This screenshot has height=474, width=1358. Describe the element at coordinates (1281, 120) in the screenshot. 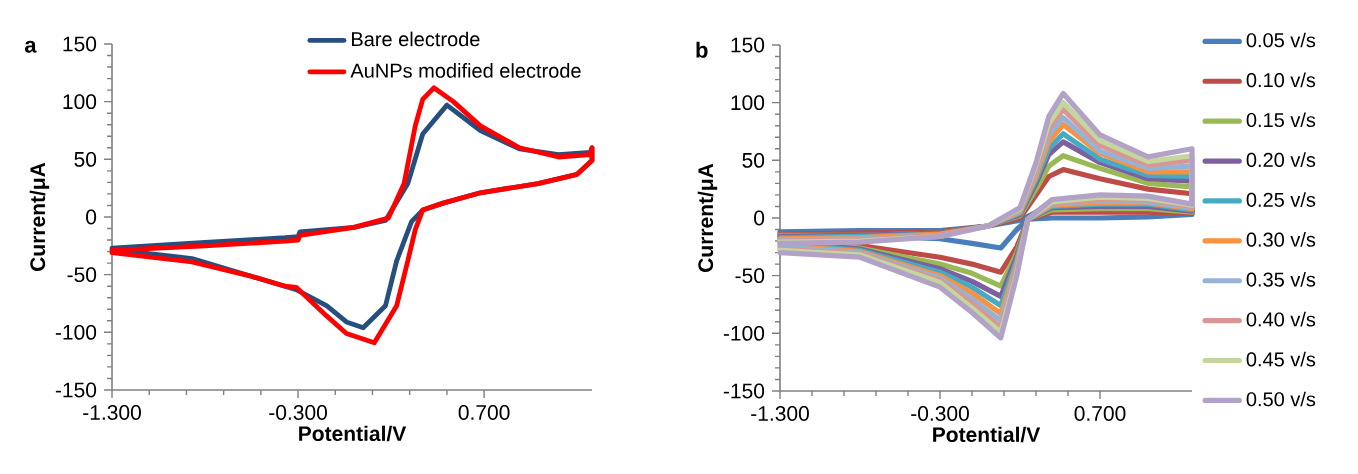

I see `legend-label: 0.15 v/s` at that location.